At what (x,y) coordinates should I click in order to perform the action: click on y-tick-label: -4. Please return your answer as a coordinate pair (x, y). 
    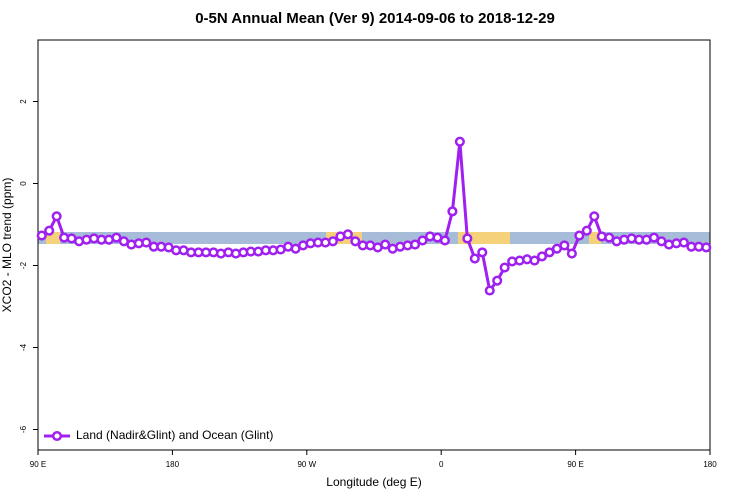
    Looking at the image, I should click on (23, 347).